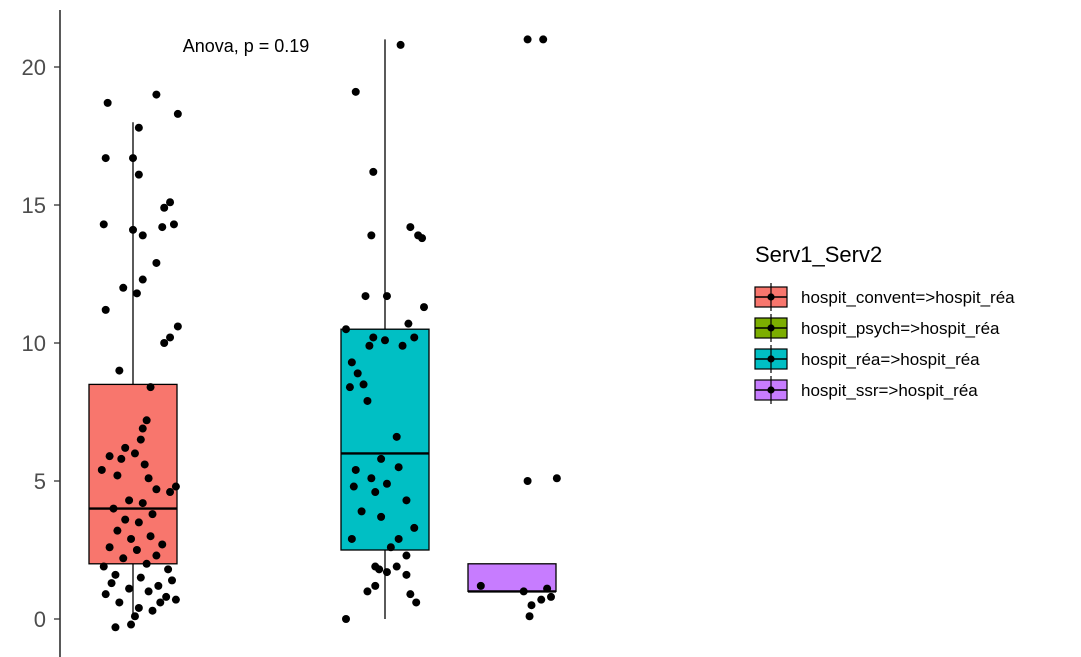 The image size is (1081, 657). I want to click on legend-item: hospit_convent=>hospit_réa, so click(884, 297).